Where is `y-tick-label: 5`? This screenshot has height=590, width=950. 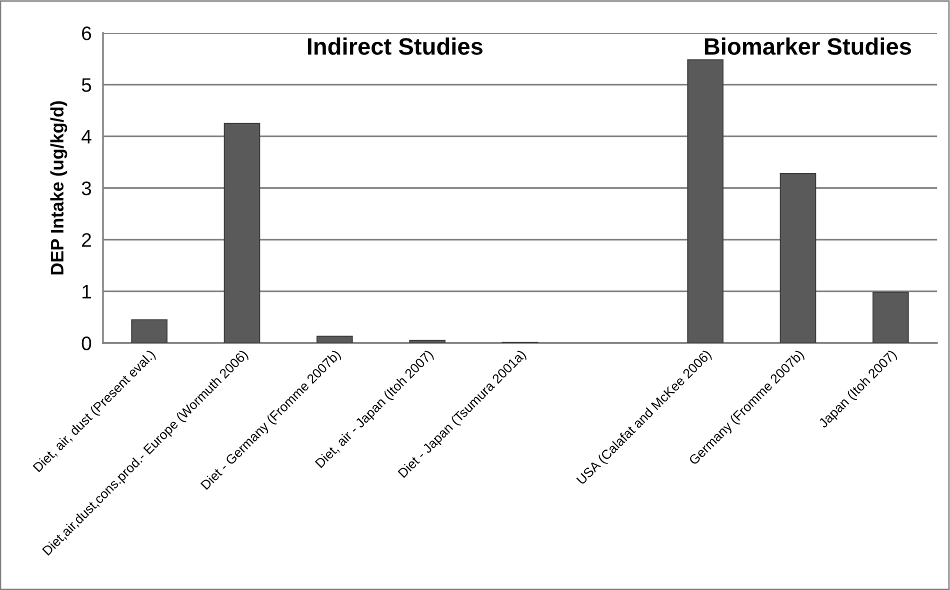
y-tick-label: 5 is located at coordinates (87, 85).